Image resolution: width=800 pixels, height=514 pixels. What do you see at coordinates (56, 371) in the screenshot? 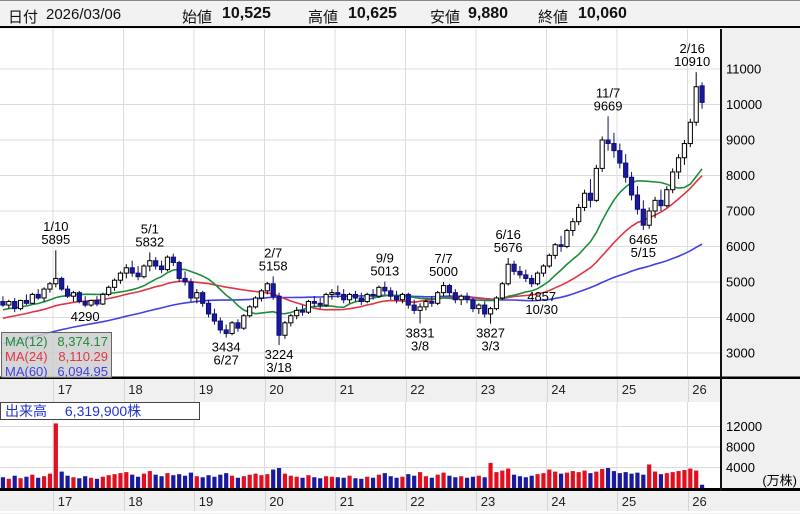
I see `ma-legend-row: MA(60) 6,094.95` at bounding box center [56, 371].